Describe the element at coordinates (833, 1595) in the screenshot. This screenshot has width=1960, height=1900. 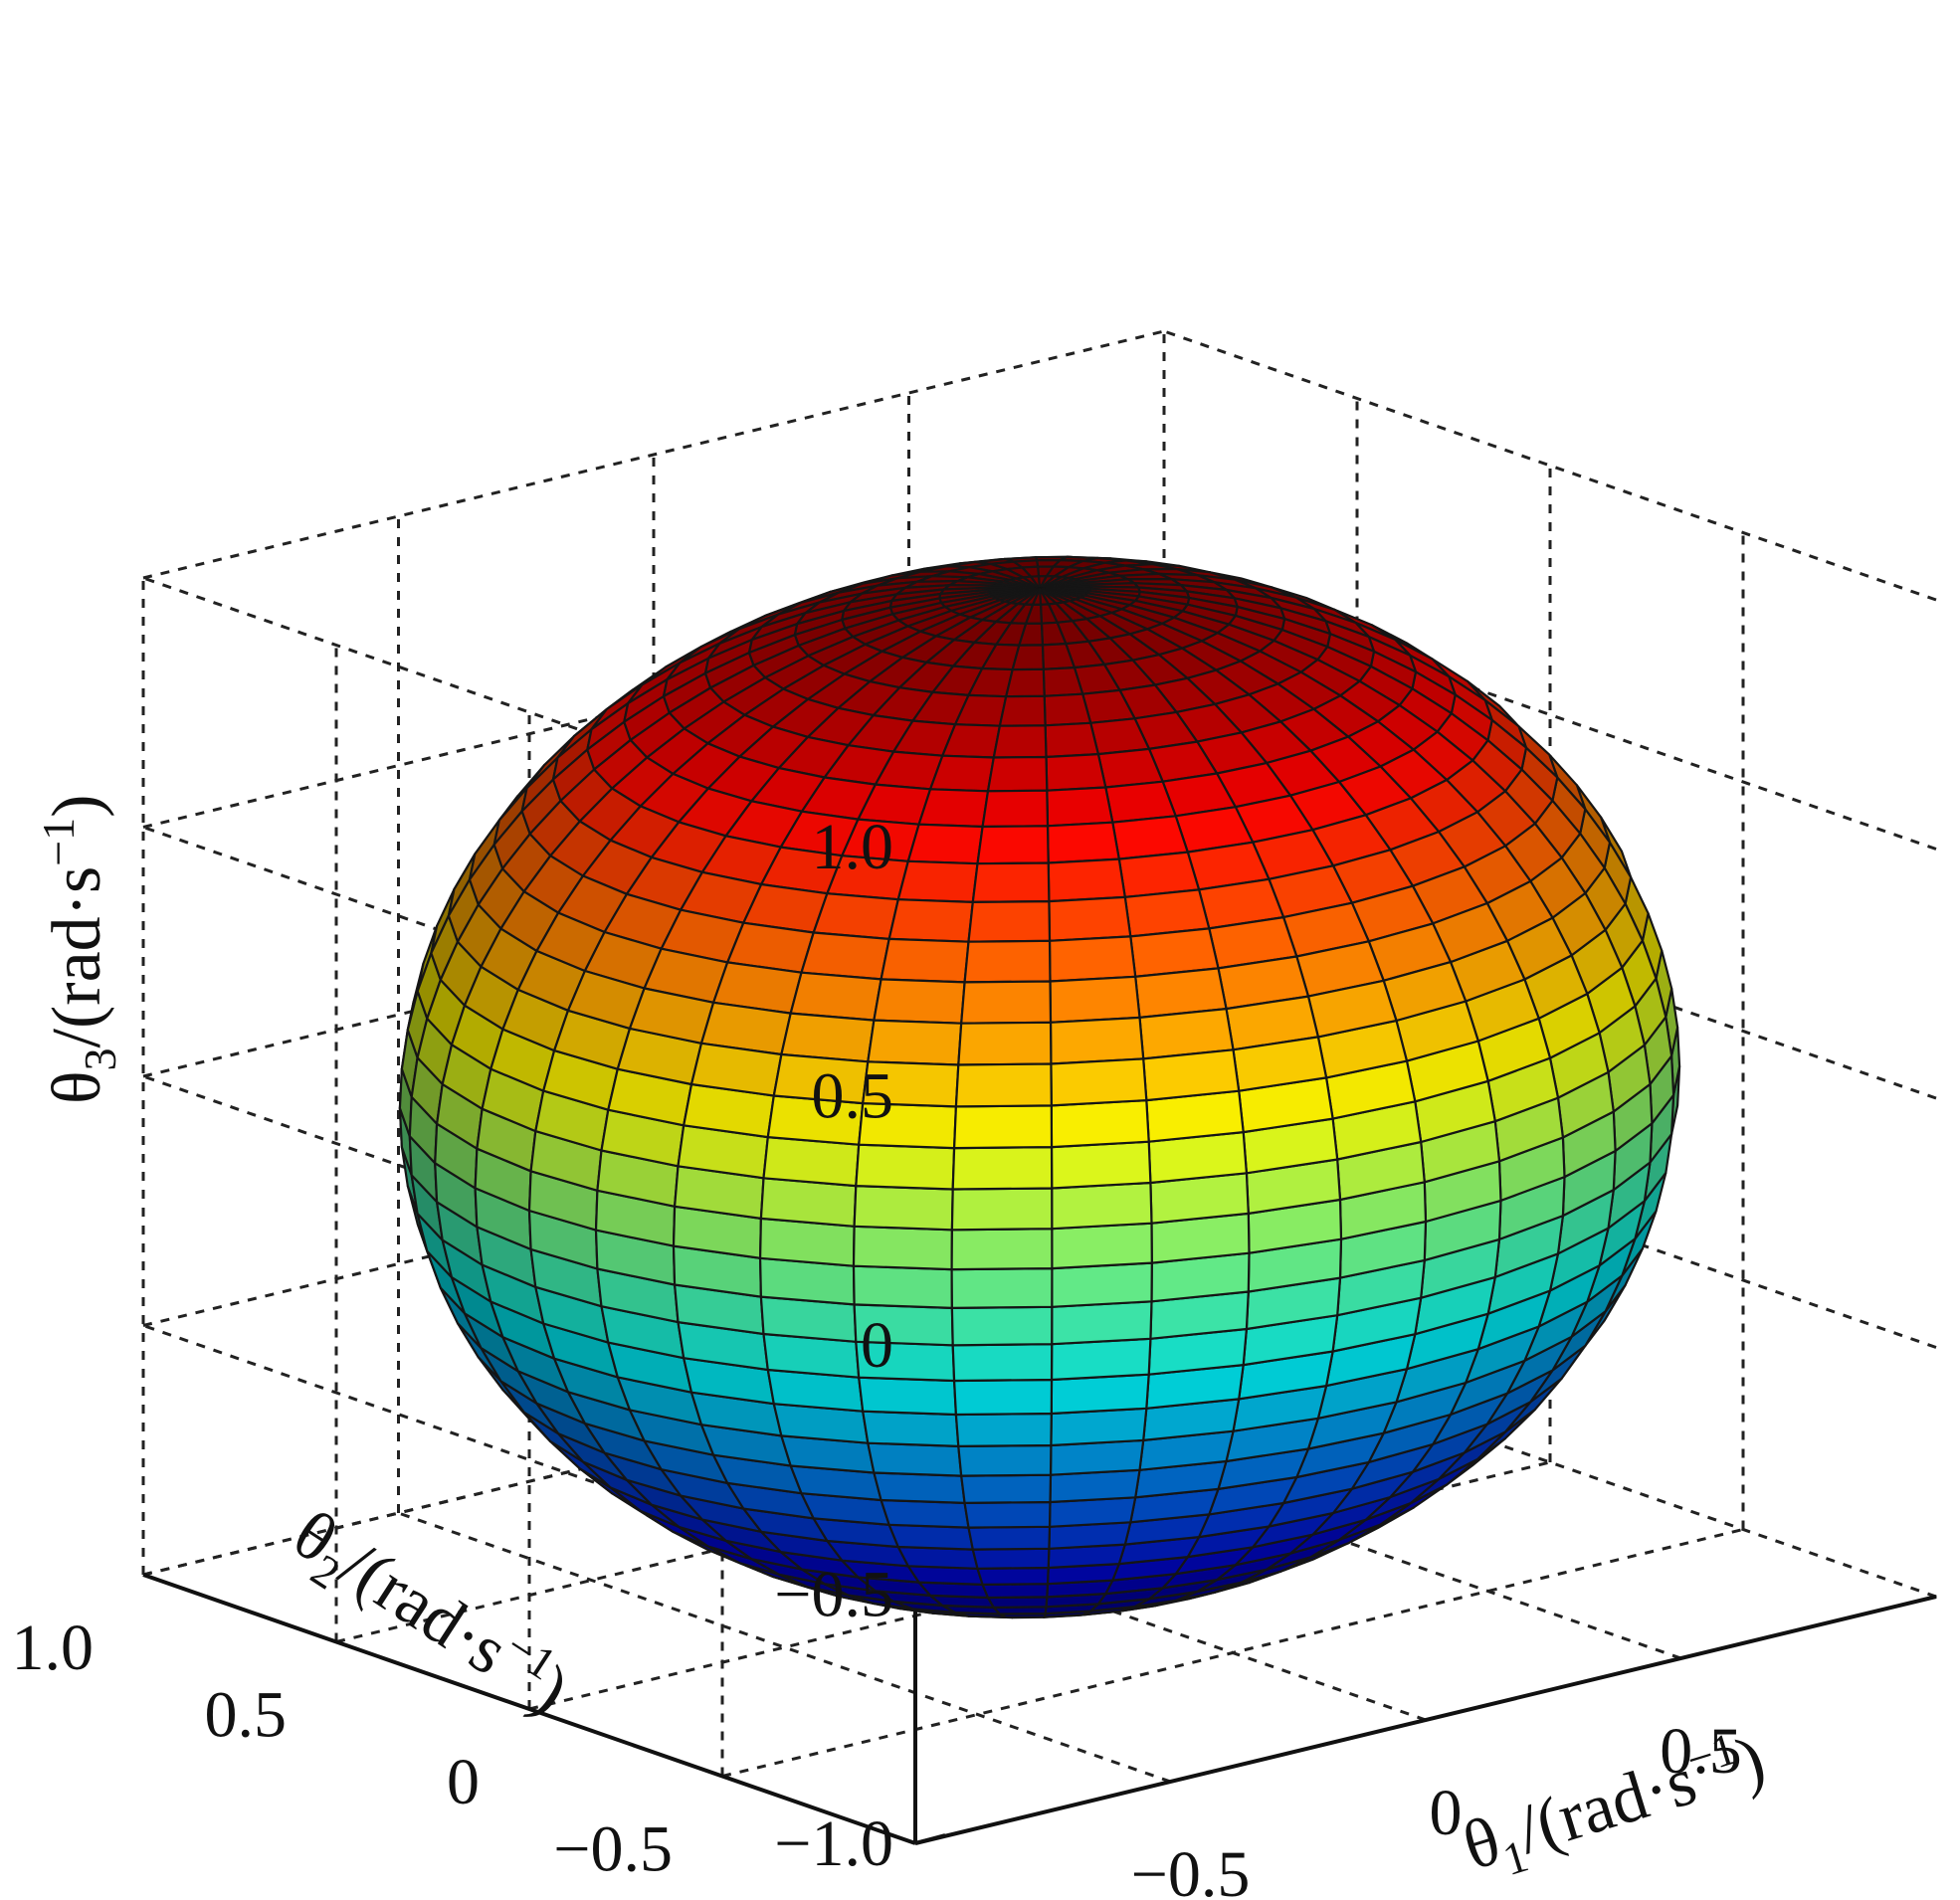
I see `z-tick-label: −0.5` at that location.